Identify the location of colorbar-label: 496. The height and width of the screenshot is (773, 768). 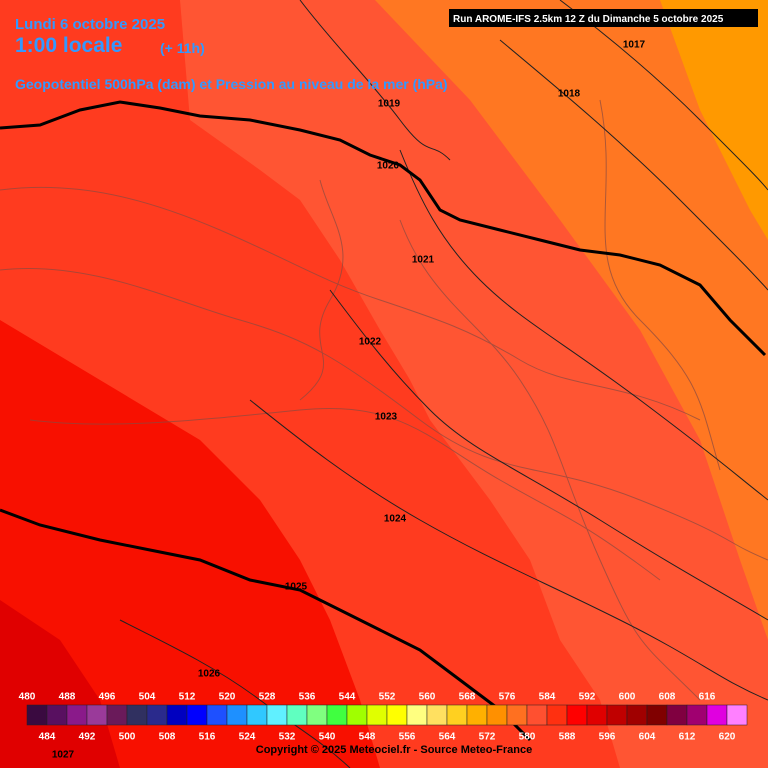
(107, 697).